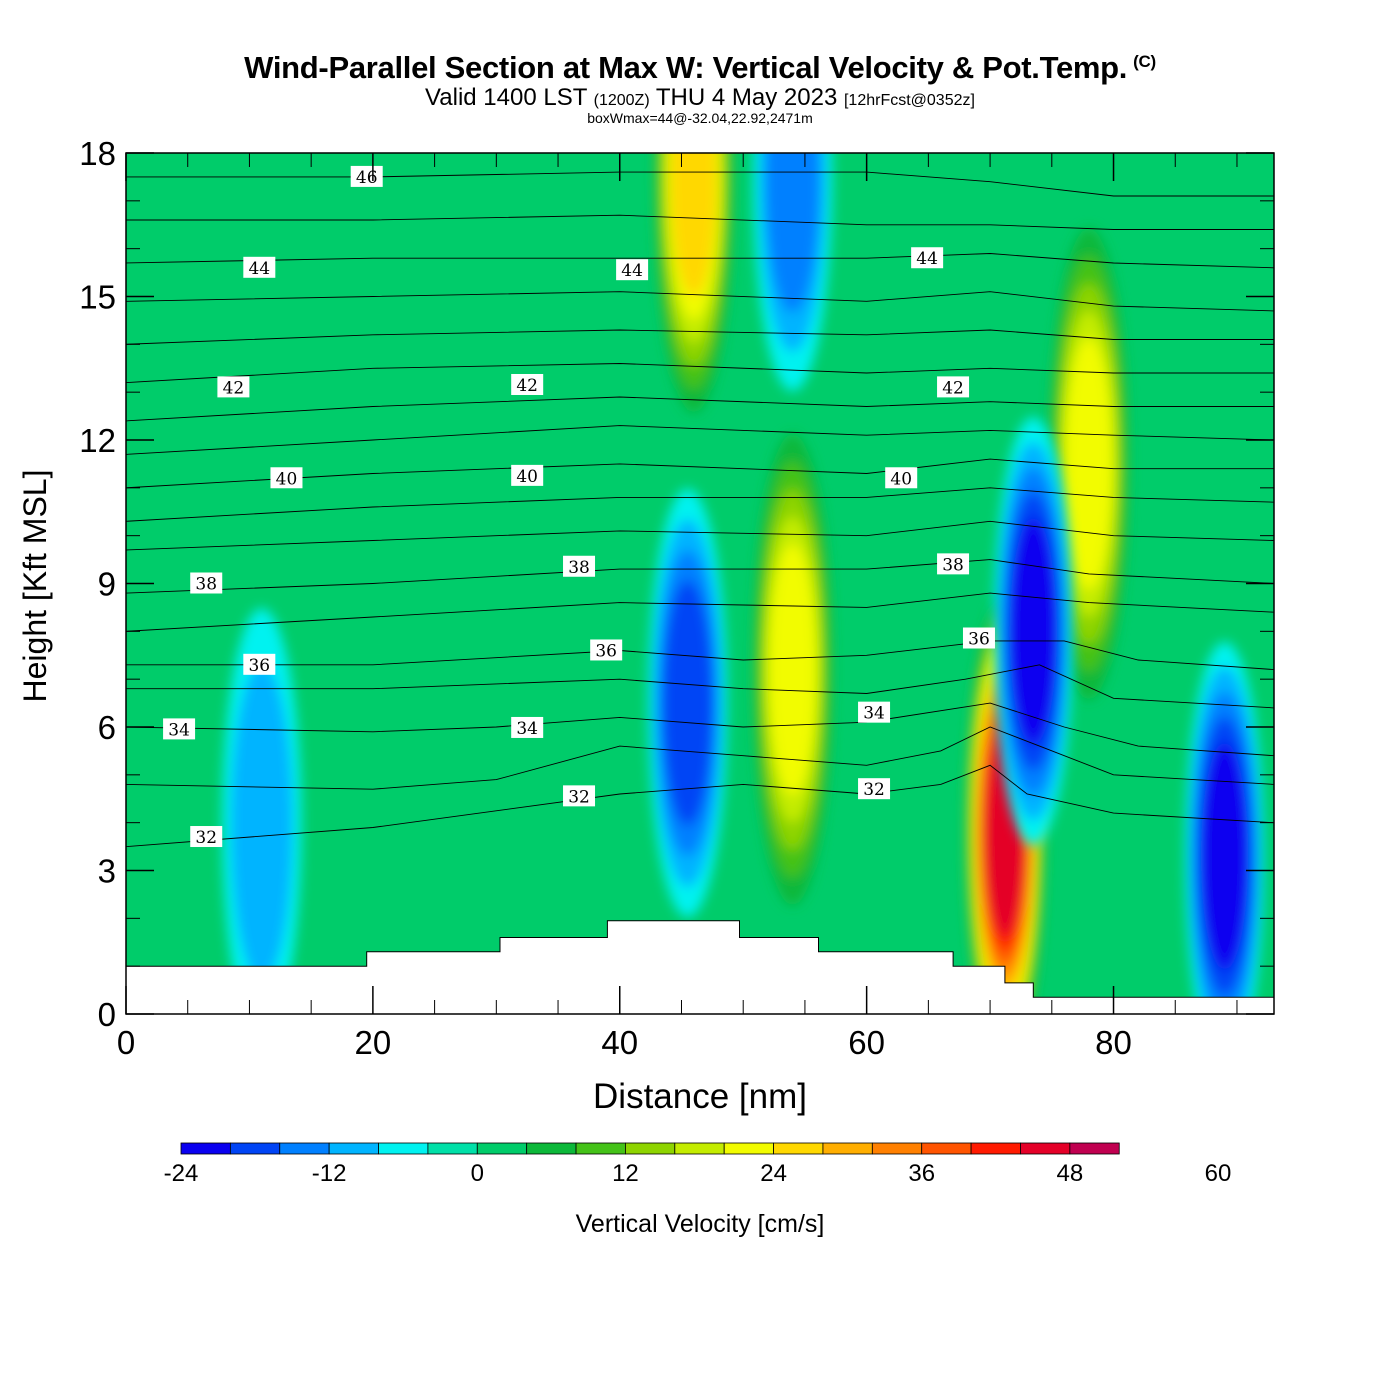 Image resolution: width=1400 pixels, height=1400 pixels. Describe the element at coordinates (97, 440) in the screenshot. I see `y-tick-label: 12` at that location.